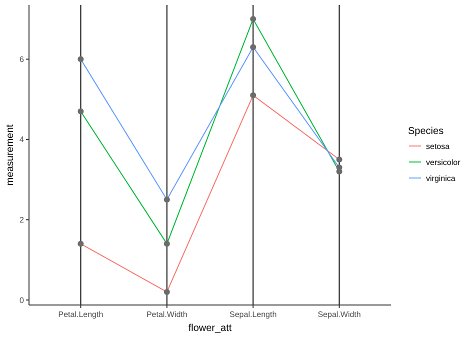 The image size is (474, 338). What do you see at coordinates (81, 314) in the screenshot?
I see `x-tick-label: Petal.Length` at bounding box center [81, 314].